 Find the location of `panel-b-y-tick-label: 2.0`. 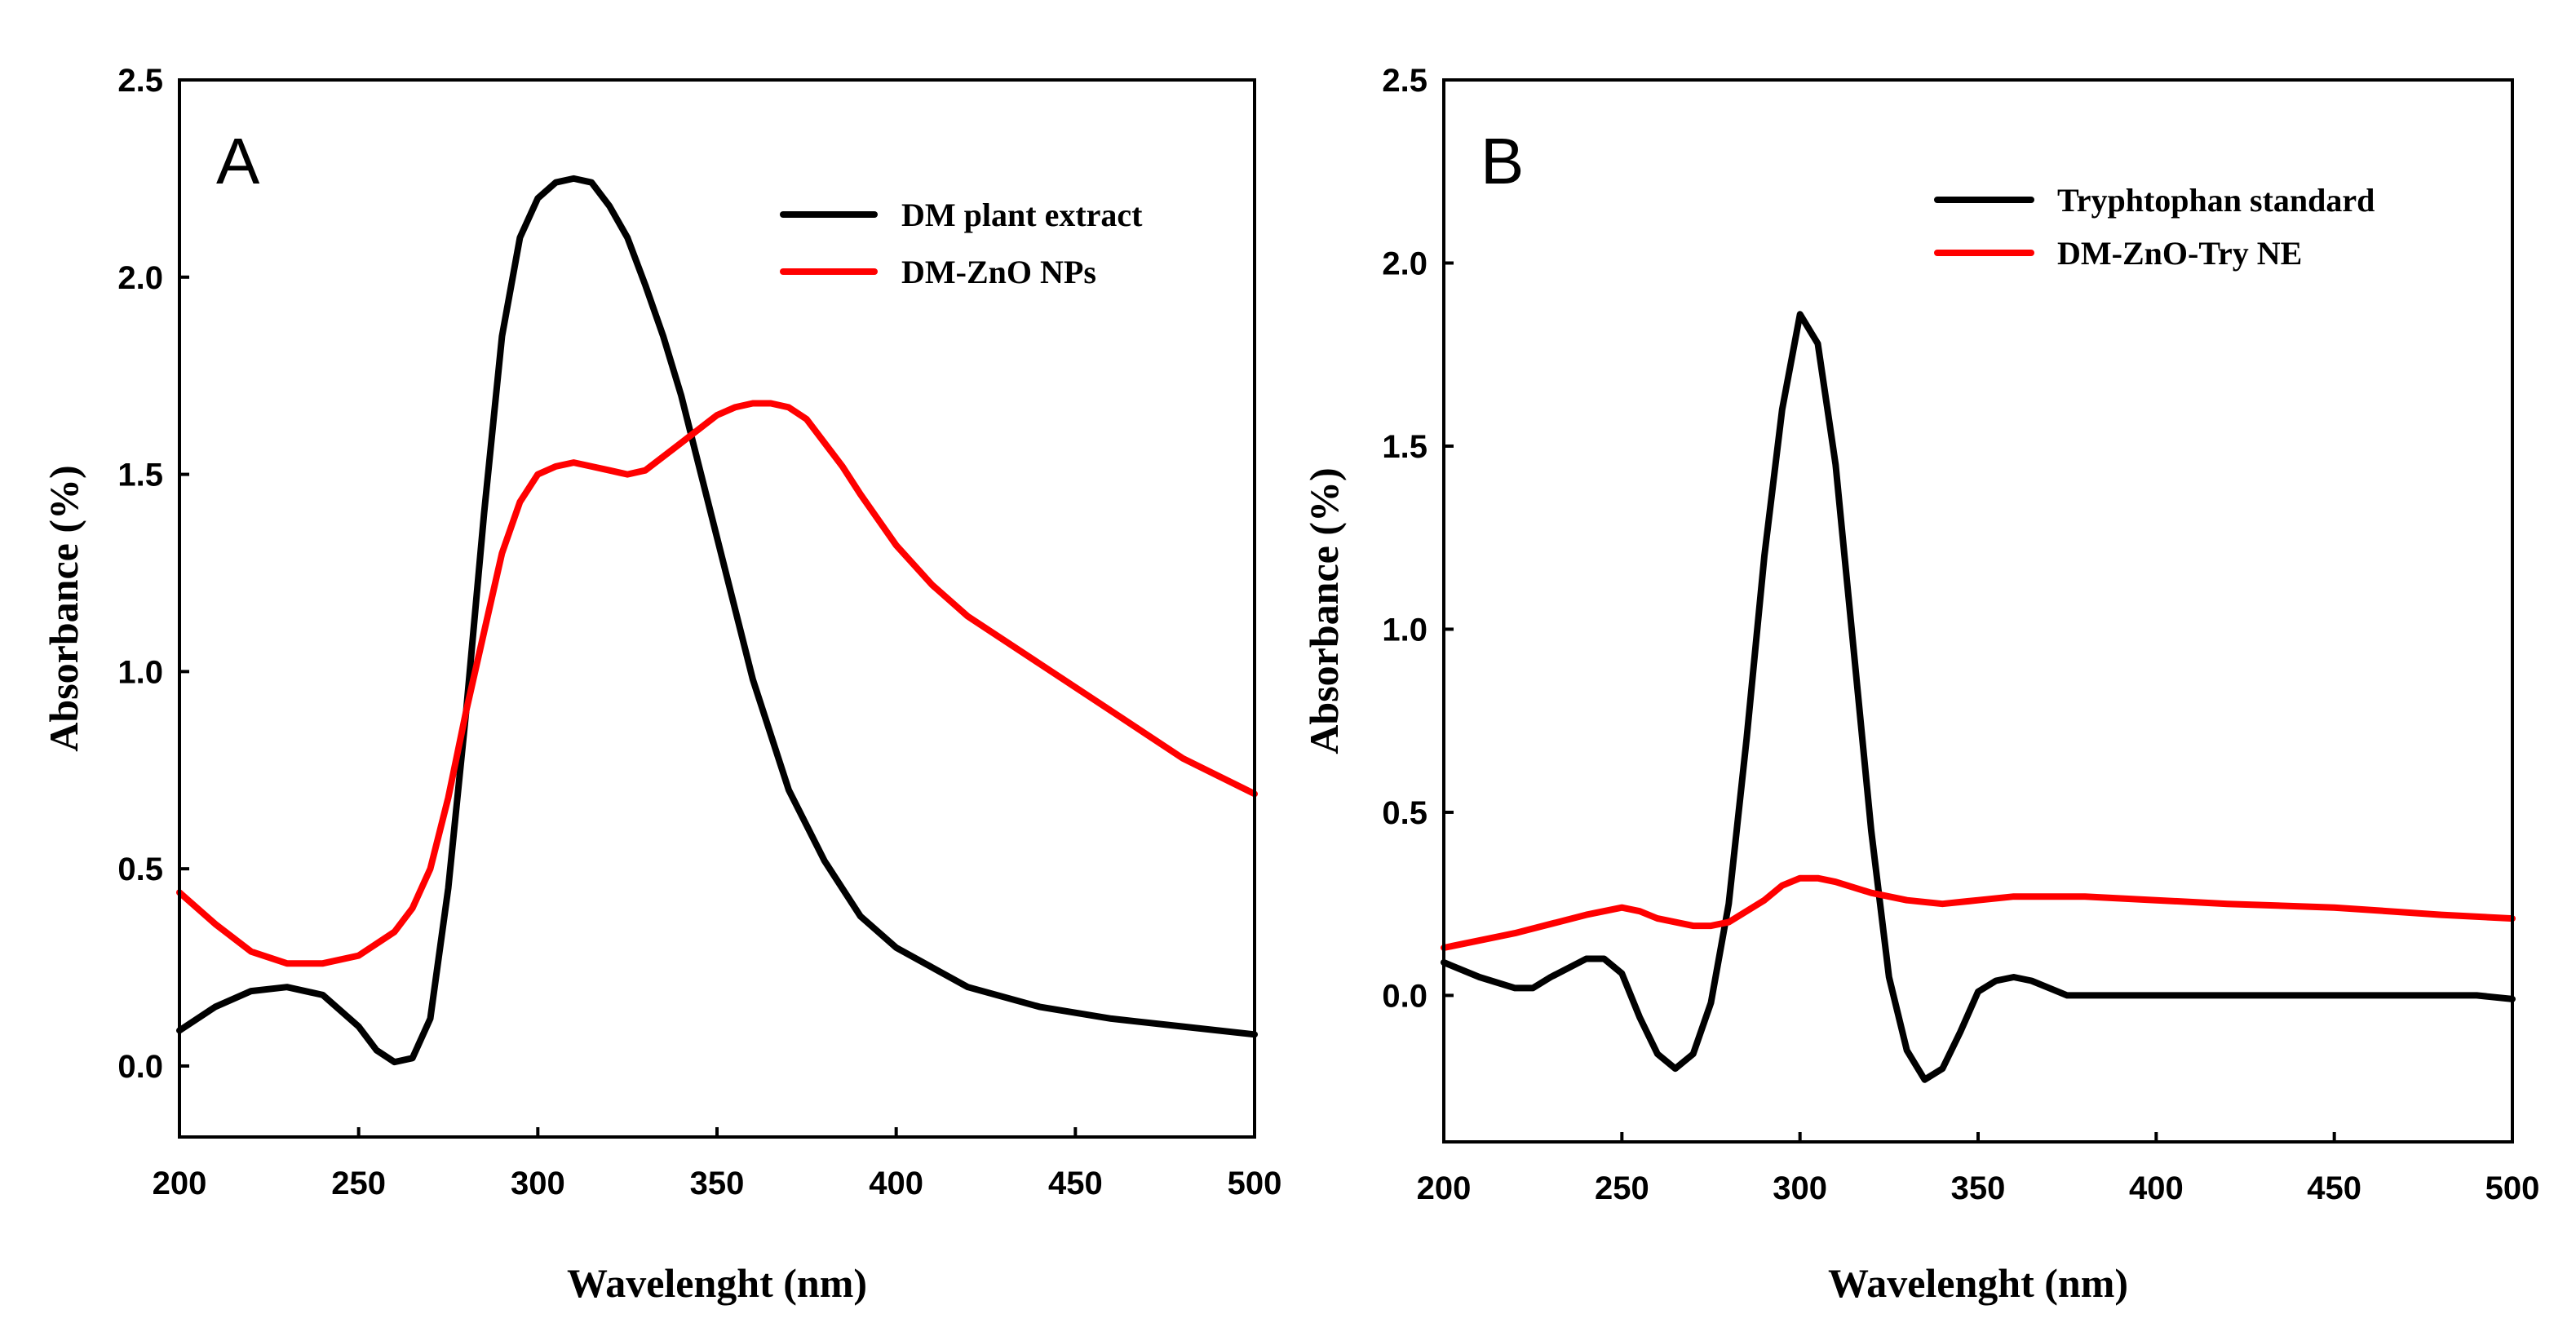

panel-b-y-tick-label: 2.0 is located at coordinates (1404, 263).